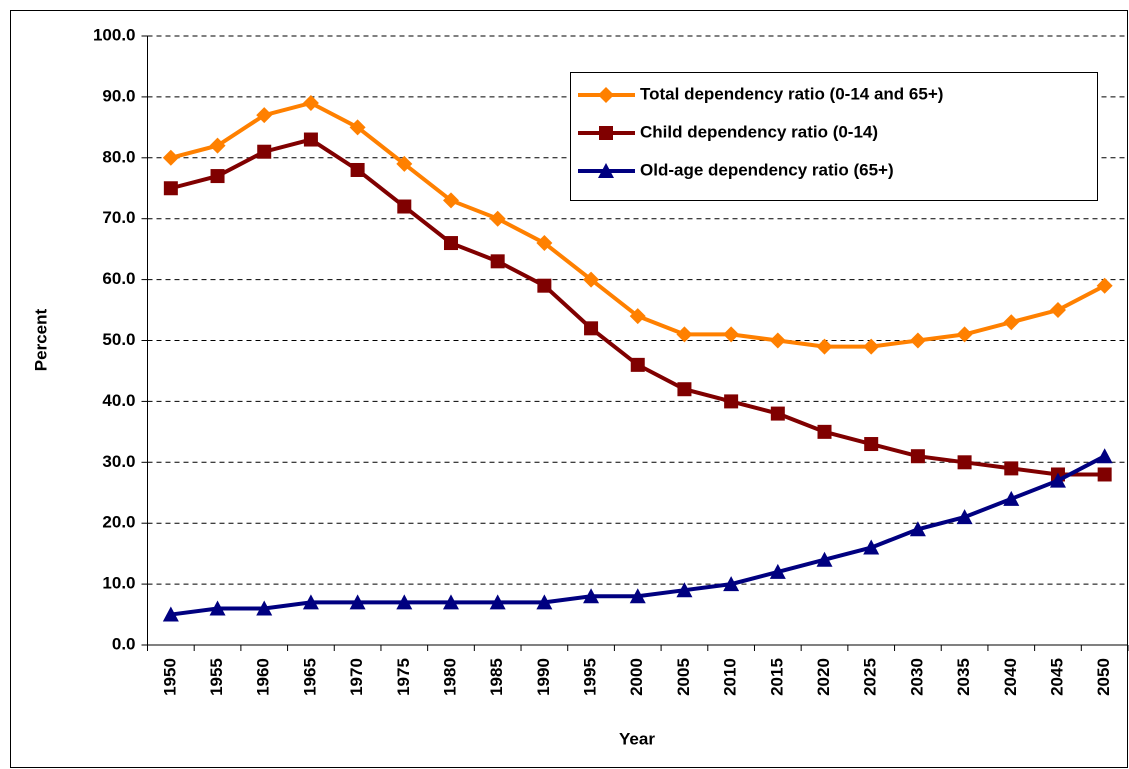  What do you see at coordinates (216, 677) in the screenshot?
I see `x-tick-label: 1955` at bounding box center [216, 677].